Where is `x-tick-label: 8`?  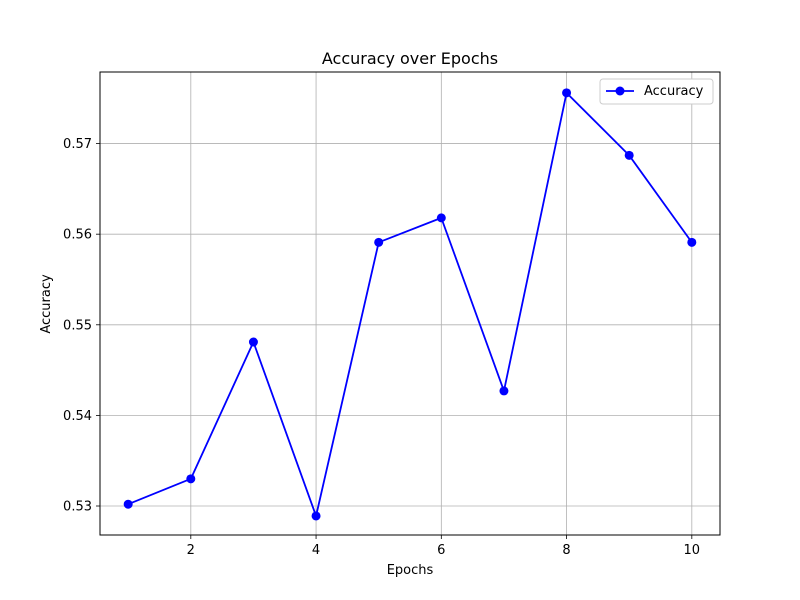
x-tick-label: 8 is located at coordinates (566, 550).